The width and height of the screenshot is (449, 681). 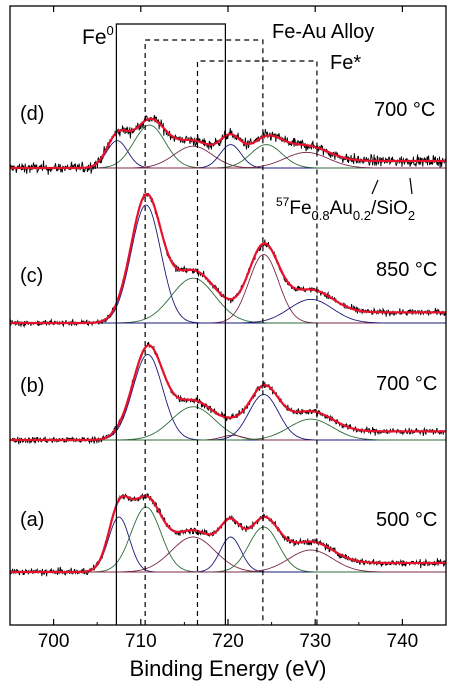 I want to click on series-b-temperature: 700 °C, so click(x=406, y=384).